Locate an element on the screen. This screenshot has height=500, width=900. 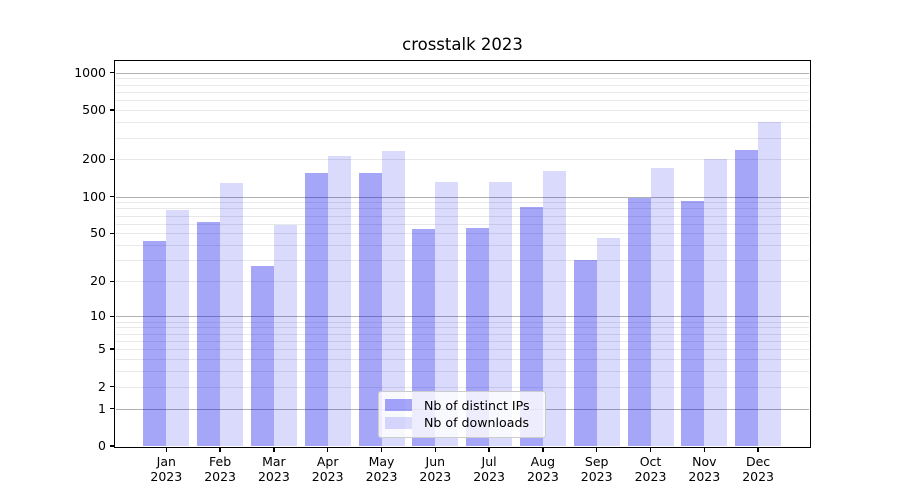
bar-ips-nov is located at coordinates (693, 323).